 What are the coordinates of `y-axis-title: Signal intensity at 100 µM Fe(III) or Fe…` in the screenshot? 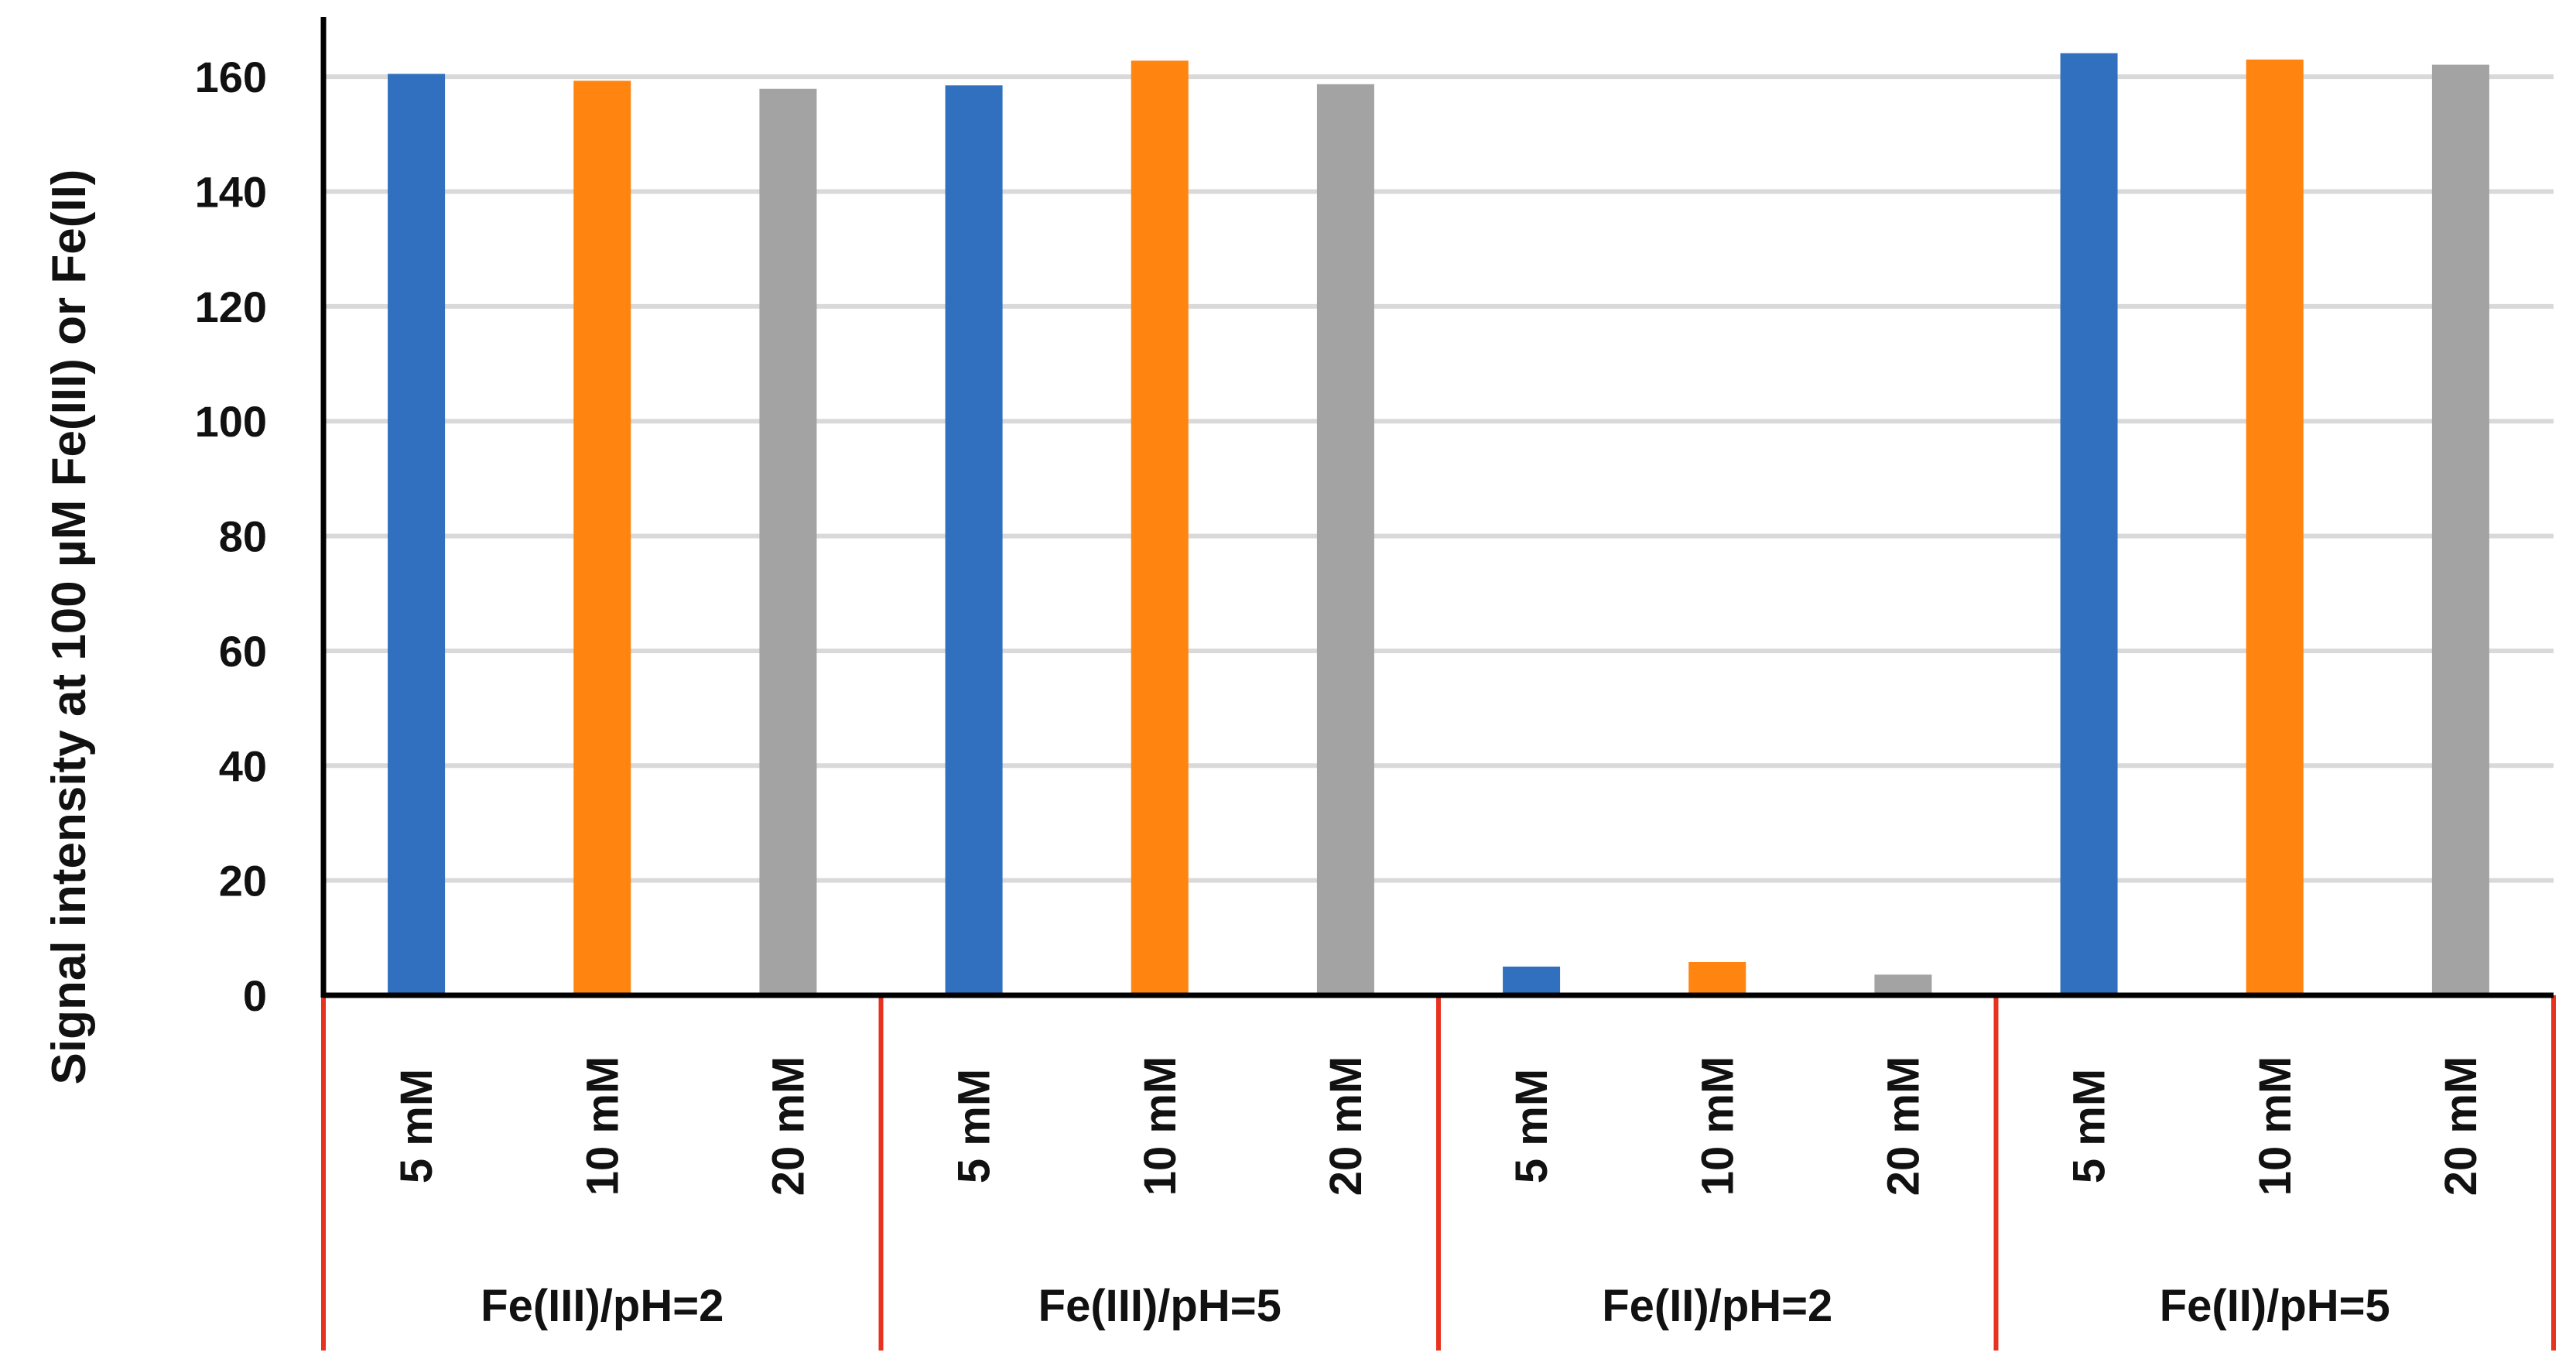 It's located at (70, 627).